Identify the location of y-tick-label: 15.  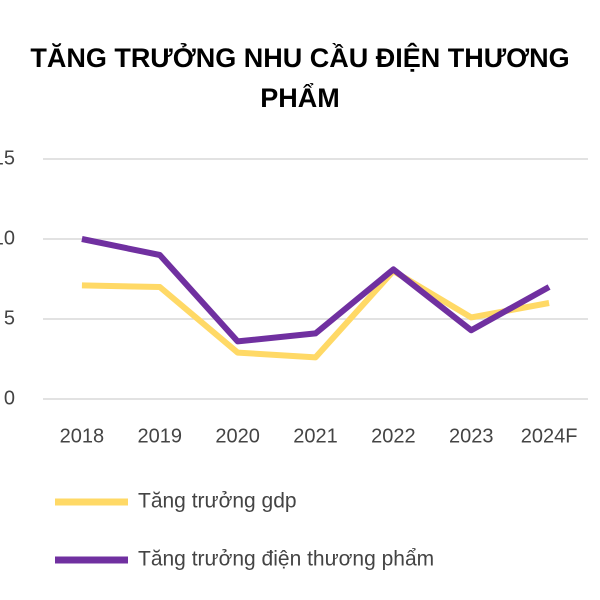
(7, 158).